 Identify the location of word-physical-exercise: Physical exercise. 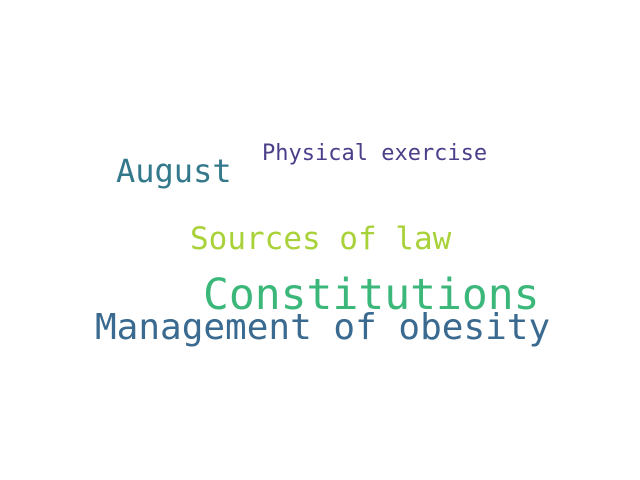
(375, 153).